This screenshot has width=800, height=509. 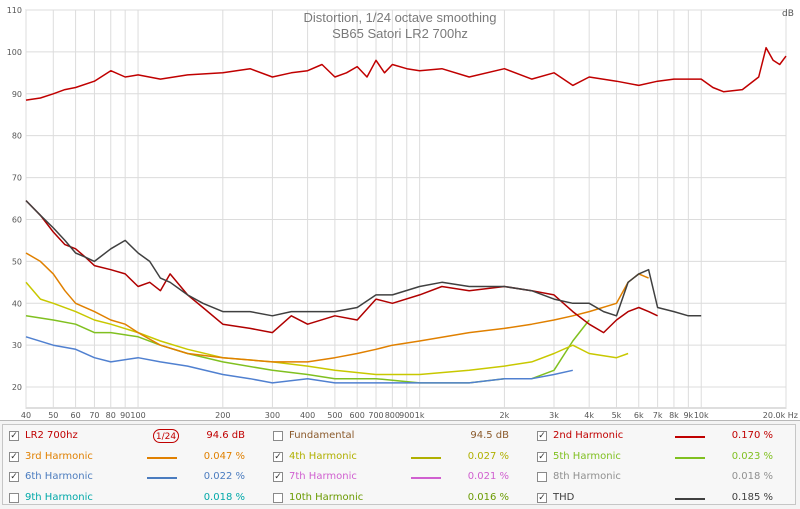 I want to click on x-tick-label: 8k, so click(x=674, y=415).